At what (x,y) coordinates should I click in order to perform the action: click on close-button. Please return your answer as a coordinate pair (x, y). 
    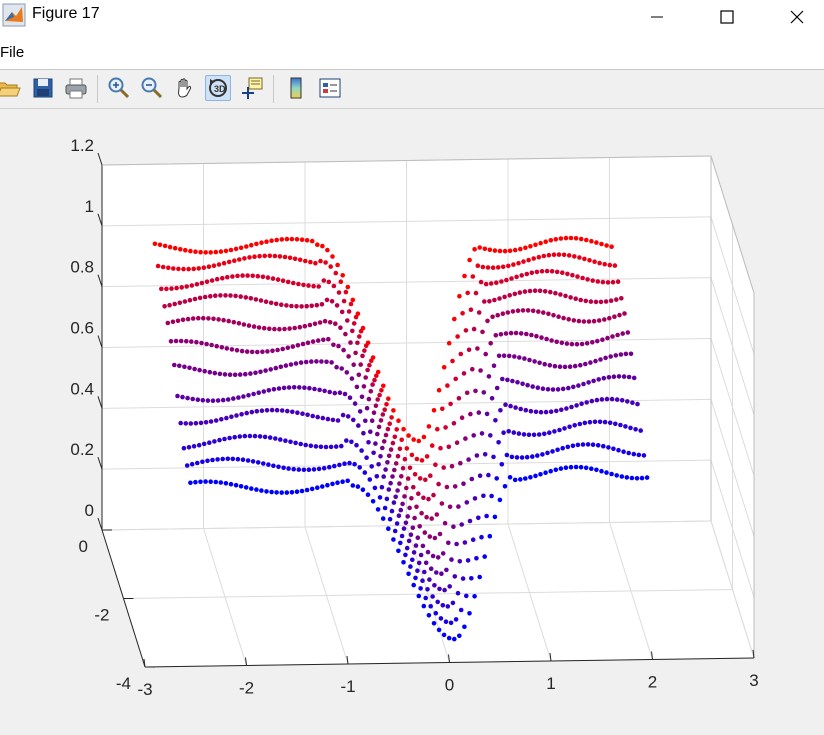
    Looking at the image, I should click on (797, 17).